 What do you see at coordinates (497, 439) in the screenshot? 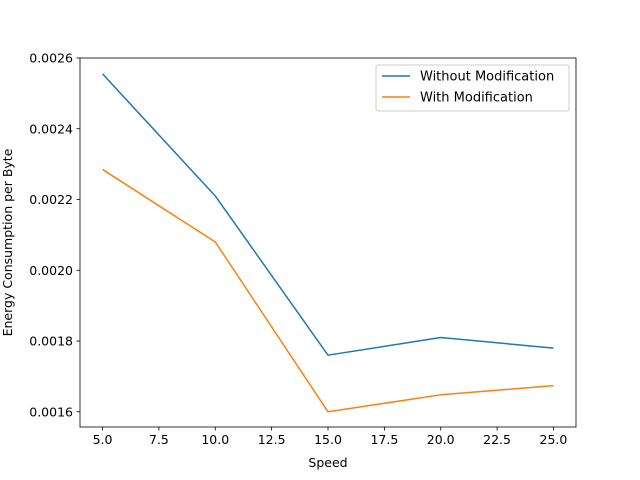
I see `x-tick-label: 22.5` at bounding box center [497, 439].